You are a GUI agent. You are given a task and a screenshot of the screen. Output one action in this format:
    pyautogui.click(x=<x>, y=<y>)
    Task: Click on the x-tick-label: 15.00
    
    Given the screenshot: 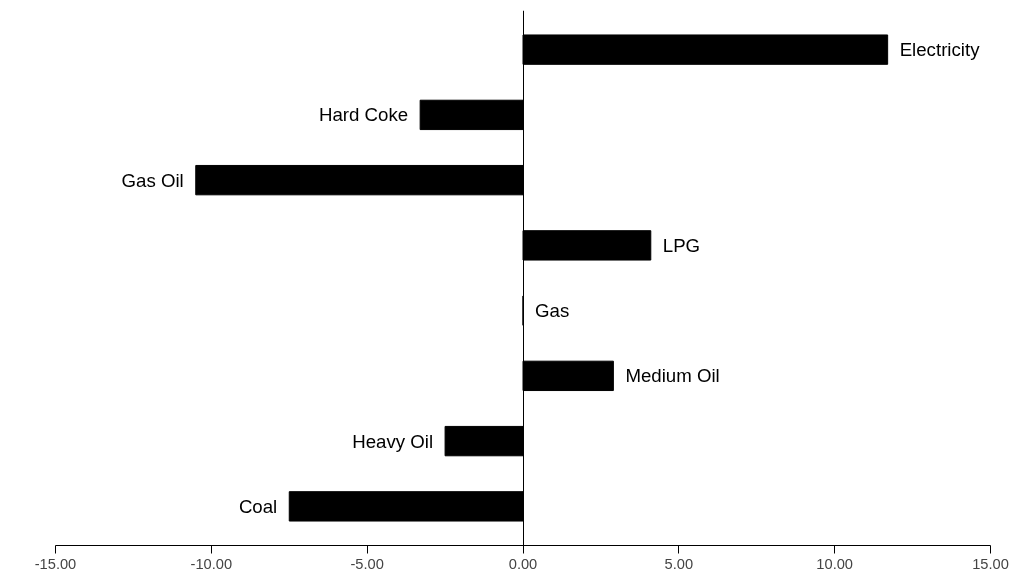 What is the action you would take?
    pyautogui.click(x=990, y=563)
    